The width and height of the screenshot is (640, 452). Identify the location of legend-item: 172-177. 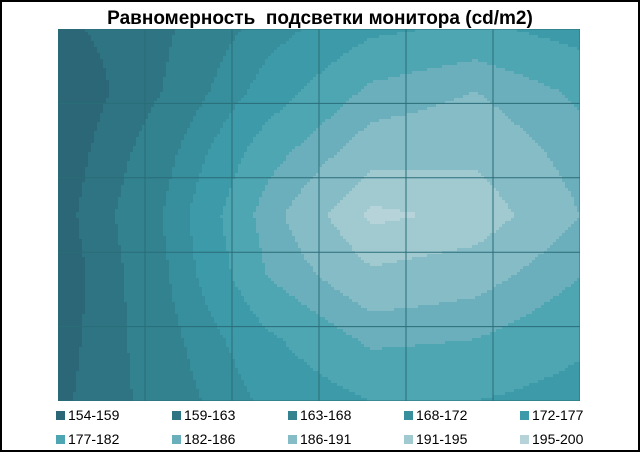
(551, 415).